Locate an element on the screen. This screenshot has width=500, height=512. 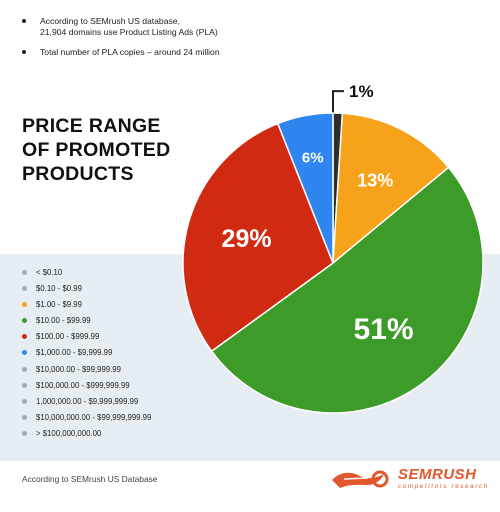
legend-label: $1.00 - $9.99 is located at coordinates (59, 305).